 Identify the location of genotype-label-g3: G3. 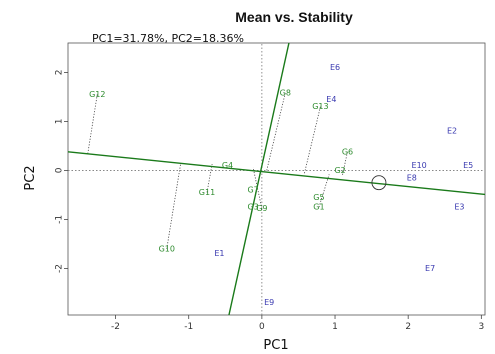
(252, 207).